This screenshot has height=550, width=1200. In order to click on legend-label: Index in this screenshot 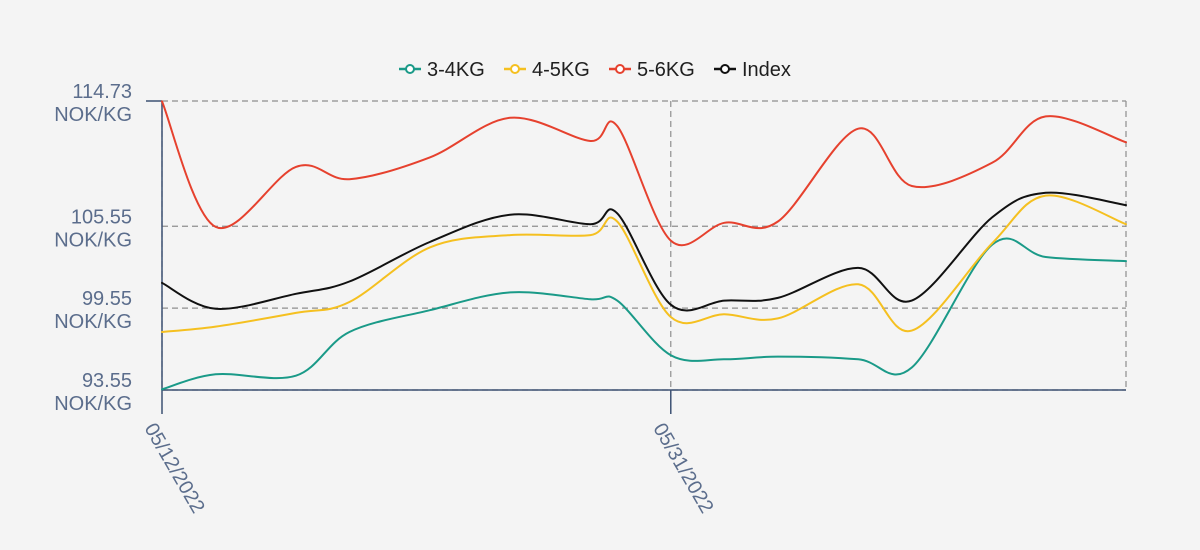, I will do `click(766, 70)`.